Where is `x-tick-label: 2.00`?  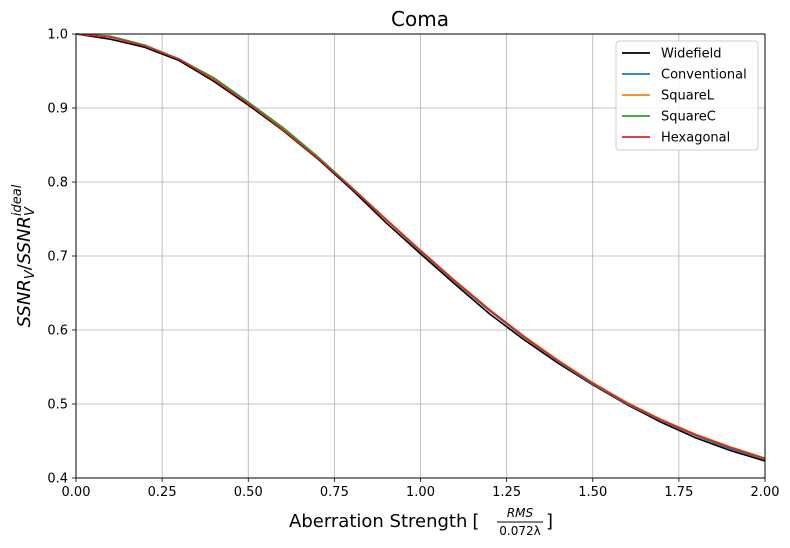
x-tick-label: 2.00 is located at coordinates (765, 492).